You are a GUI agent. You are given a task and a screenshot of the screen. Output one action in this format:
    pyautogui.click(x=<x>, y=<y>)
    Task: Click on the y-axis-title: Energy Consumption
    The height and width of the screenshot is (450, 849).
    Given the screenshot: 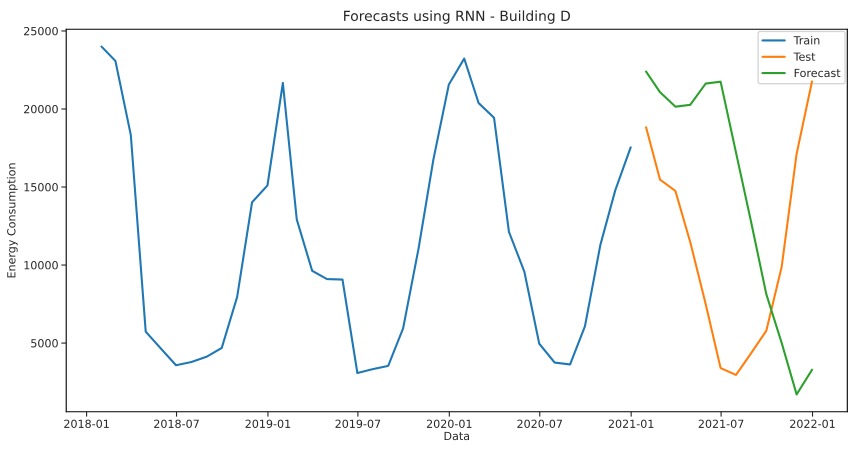 What is the action you would take?
    pyautogui.click(x=12, y=220)
    